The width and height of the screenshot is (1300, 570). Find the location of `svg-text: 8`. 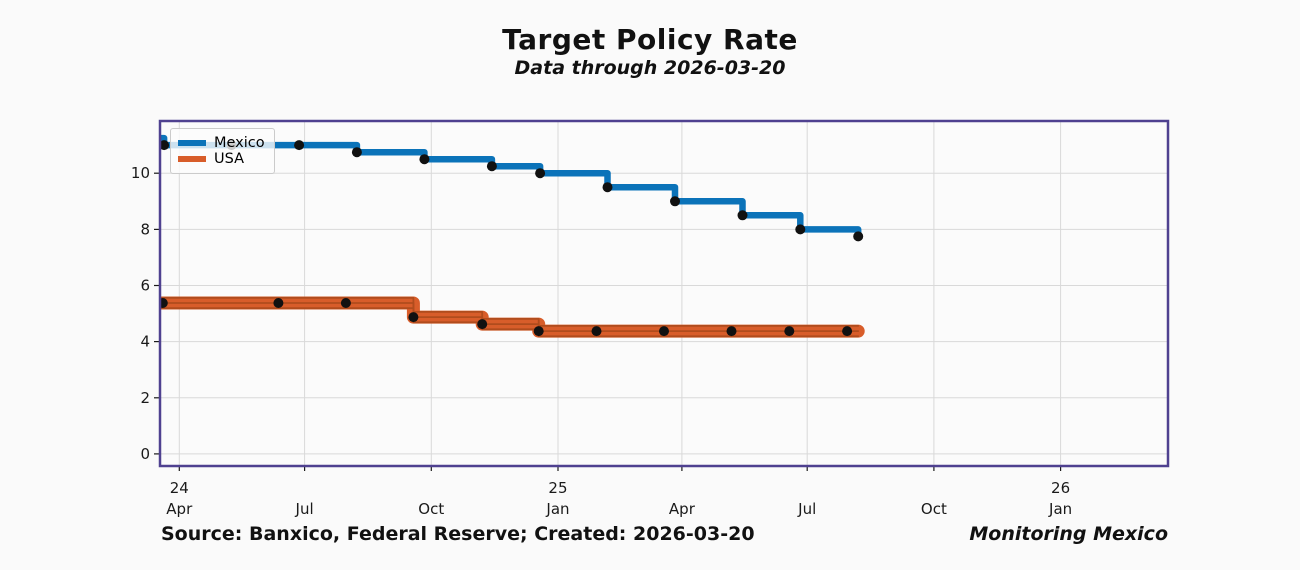

svg-text: 8 is located at coordinates (145, 229).